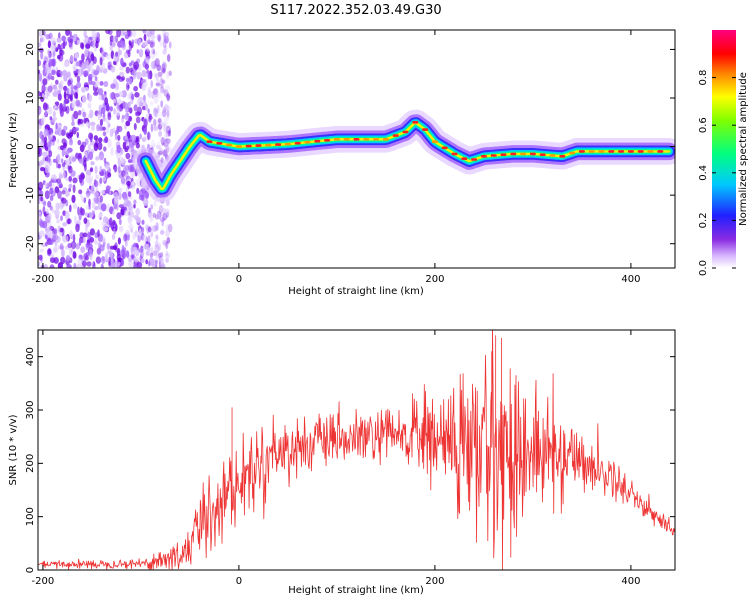 The height and width of the screenshot is (600, 750). What do you see at coordinates (630, 581) in the screenshot?
I see `x-tick-label: 400` at bounding box center [630, 581].